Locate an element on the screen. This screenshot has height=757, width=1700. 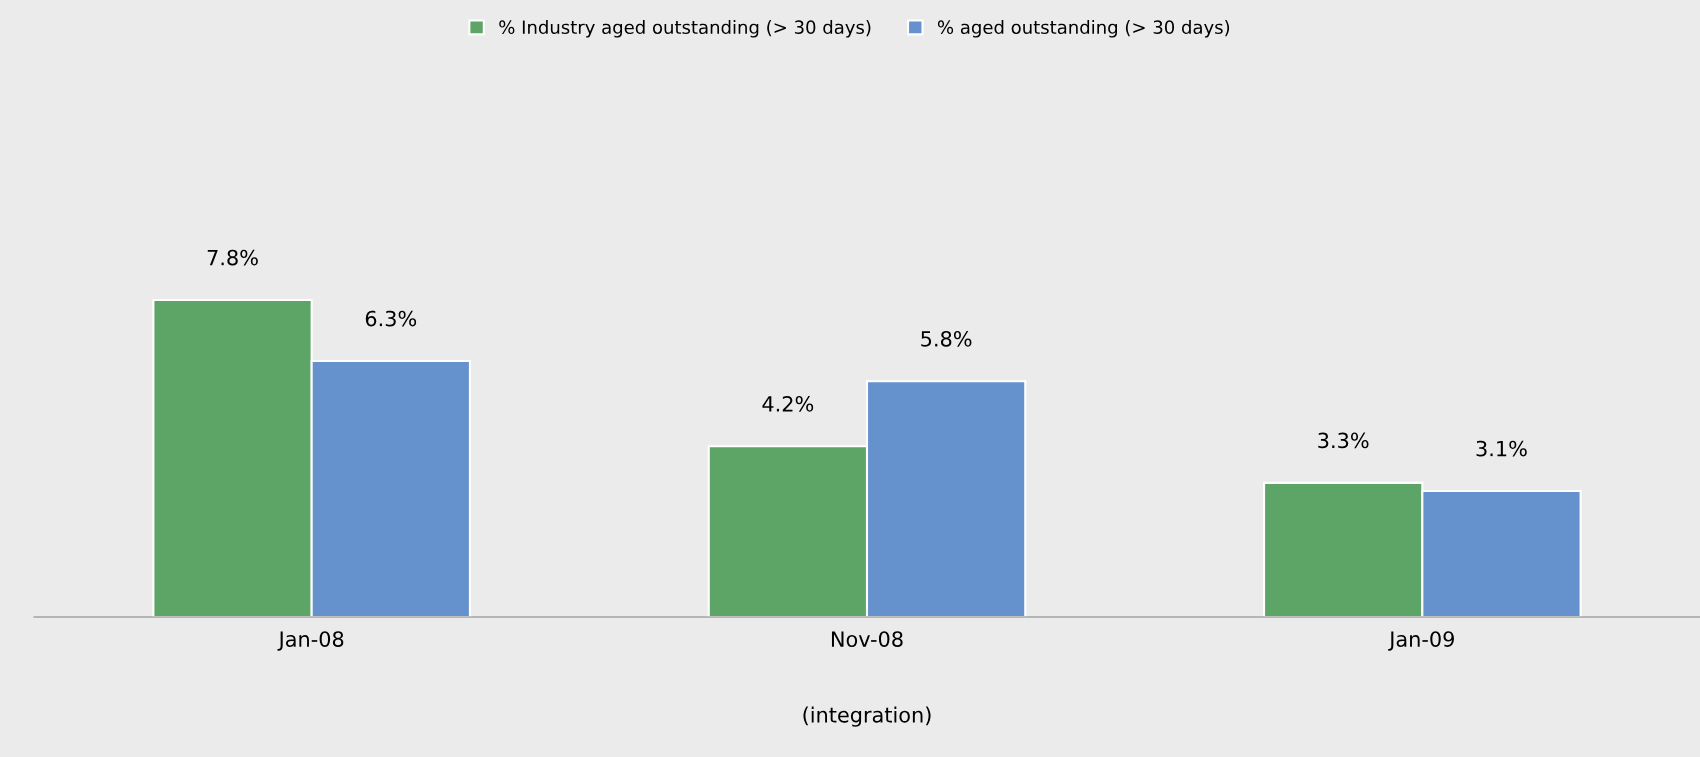
legend-label: % aged outstanding (> 30 days) is located at coordinates (1083, 29).